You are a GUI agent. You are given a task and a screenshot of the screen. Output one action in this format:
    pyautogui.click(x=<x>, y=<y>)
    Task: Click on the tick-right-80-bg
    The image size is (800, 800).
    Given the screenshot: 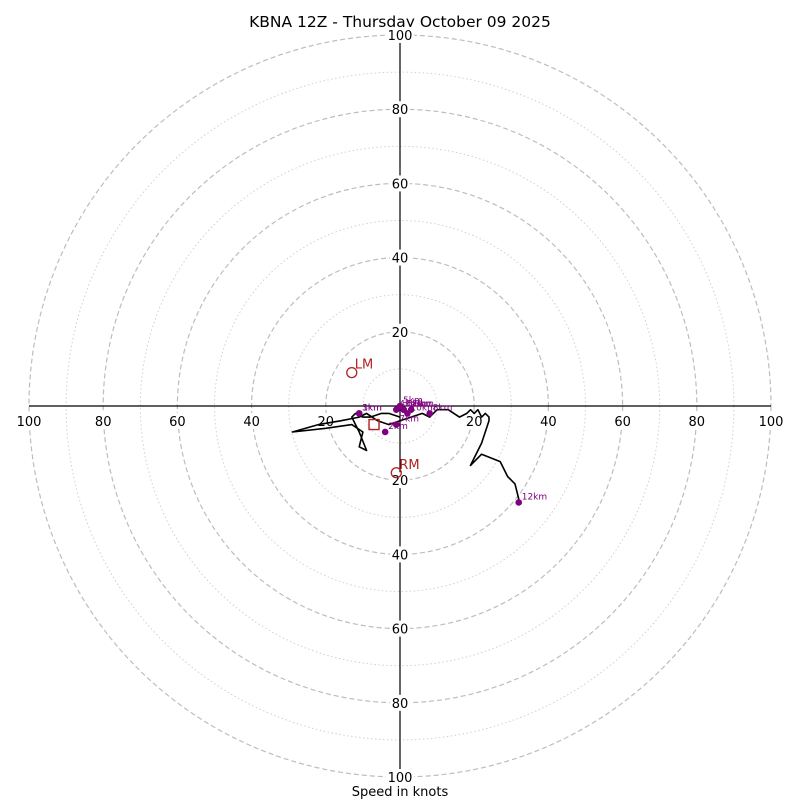 What is the action you would take?
    pyautogui.click(x=696, y=421)
    